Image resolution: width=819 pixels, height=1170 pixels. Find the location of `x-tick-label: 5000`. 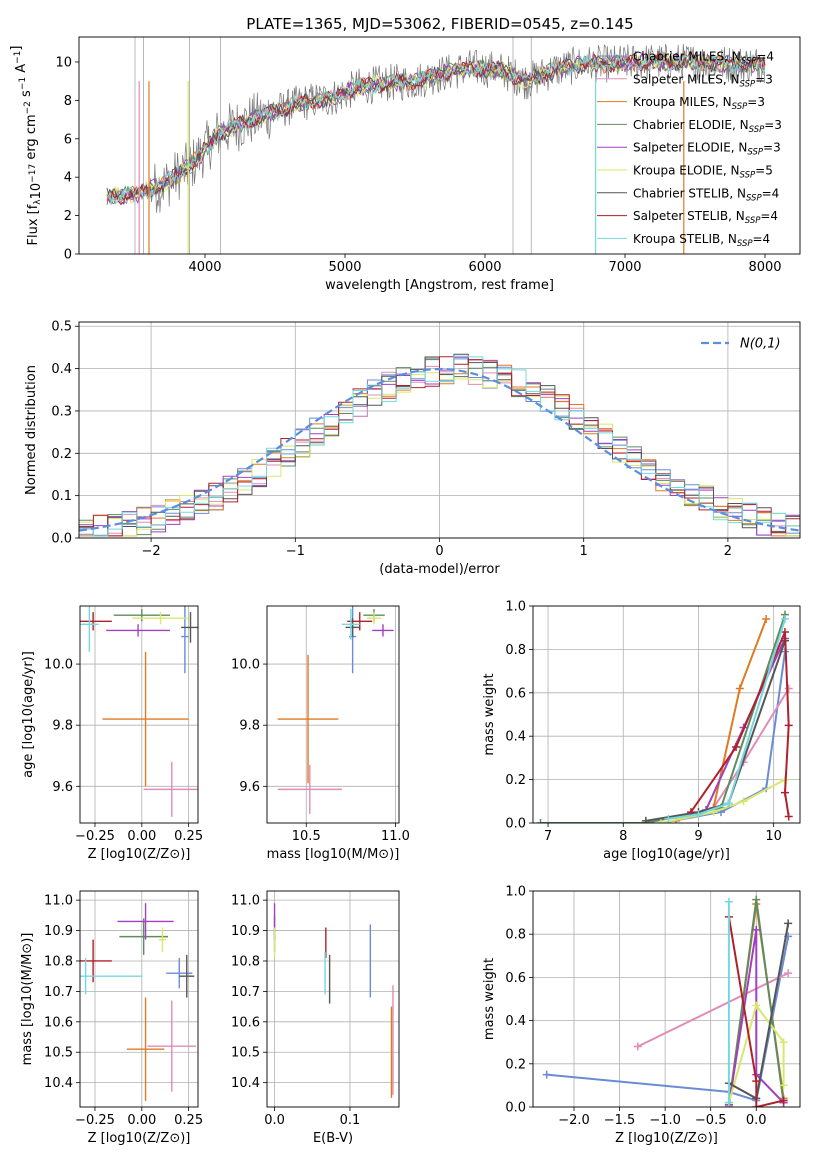

x-tick-label: 5000 is located at coordinates (344, 267).